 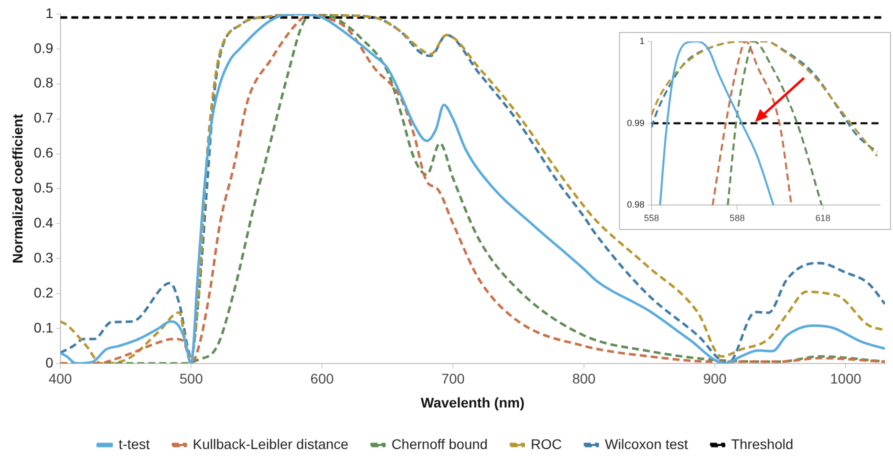 I want to click on y-tick-label: 0.5, so click(x=44, y=188).